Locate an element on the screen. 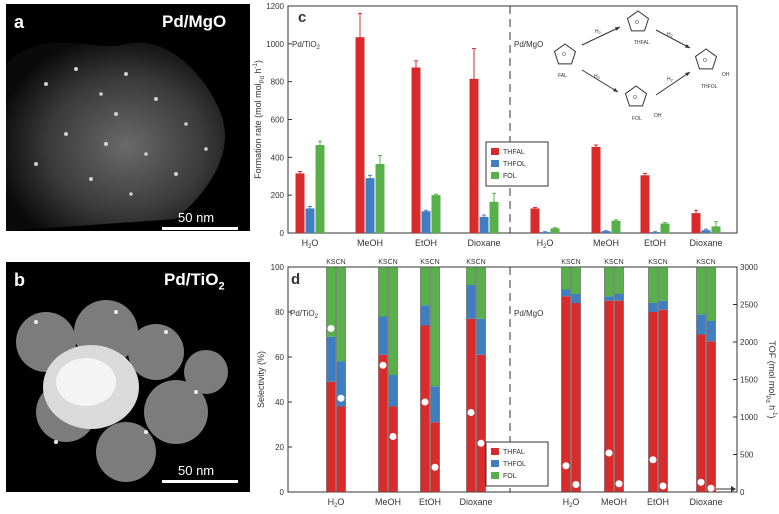 Image resolution: width=779 pixels, height=514 pixels. panel-b-letter: b is located at coordinates (19, 280).